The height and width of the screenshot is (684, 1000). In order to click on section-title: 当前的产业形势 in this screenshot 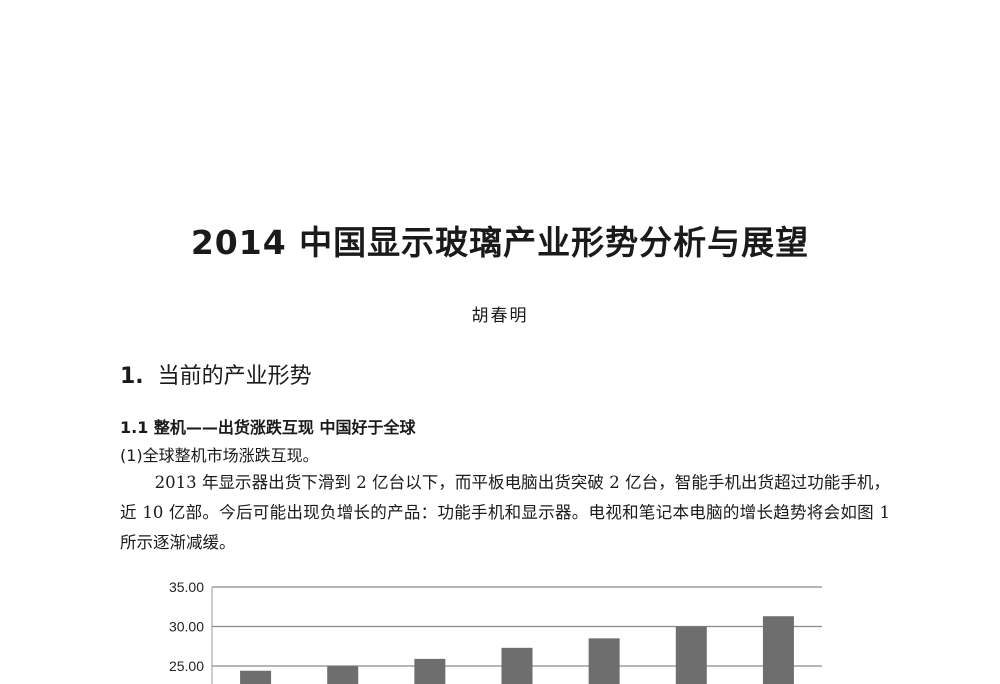, I will do `click(234, 376)`.